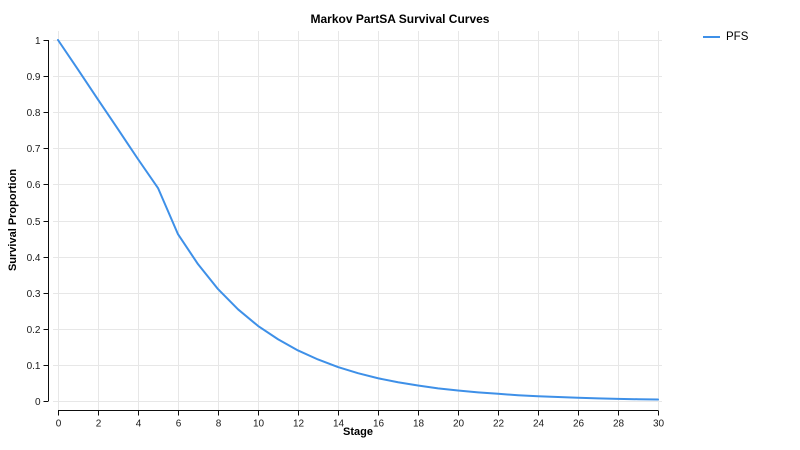  Describe the element at coordinates (659, 424) in the screenshot. I see `x-tick-label: 30` at that location.